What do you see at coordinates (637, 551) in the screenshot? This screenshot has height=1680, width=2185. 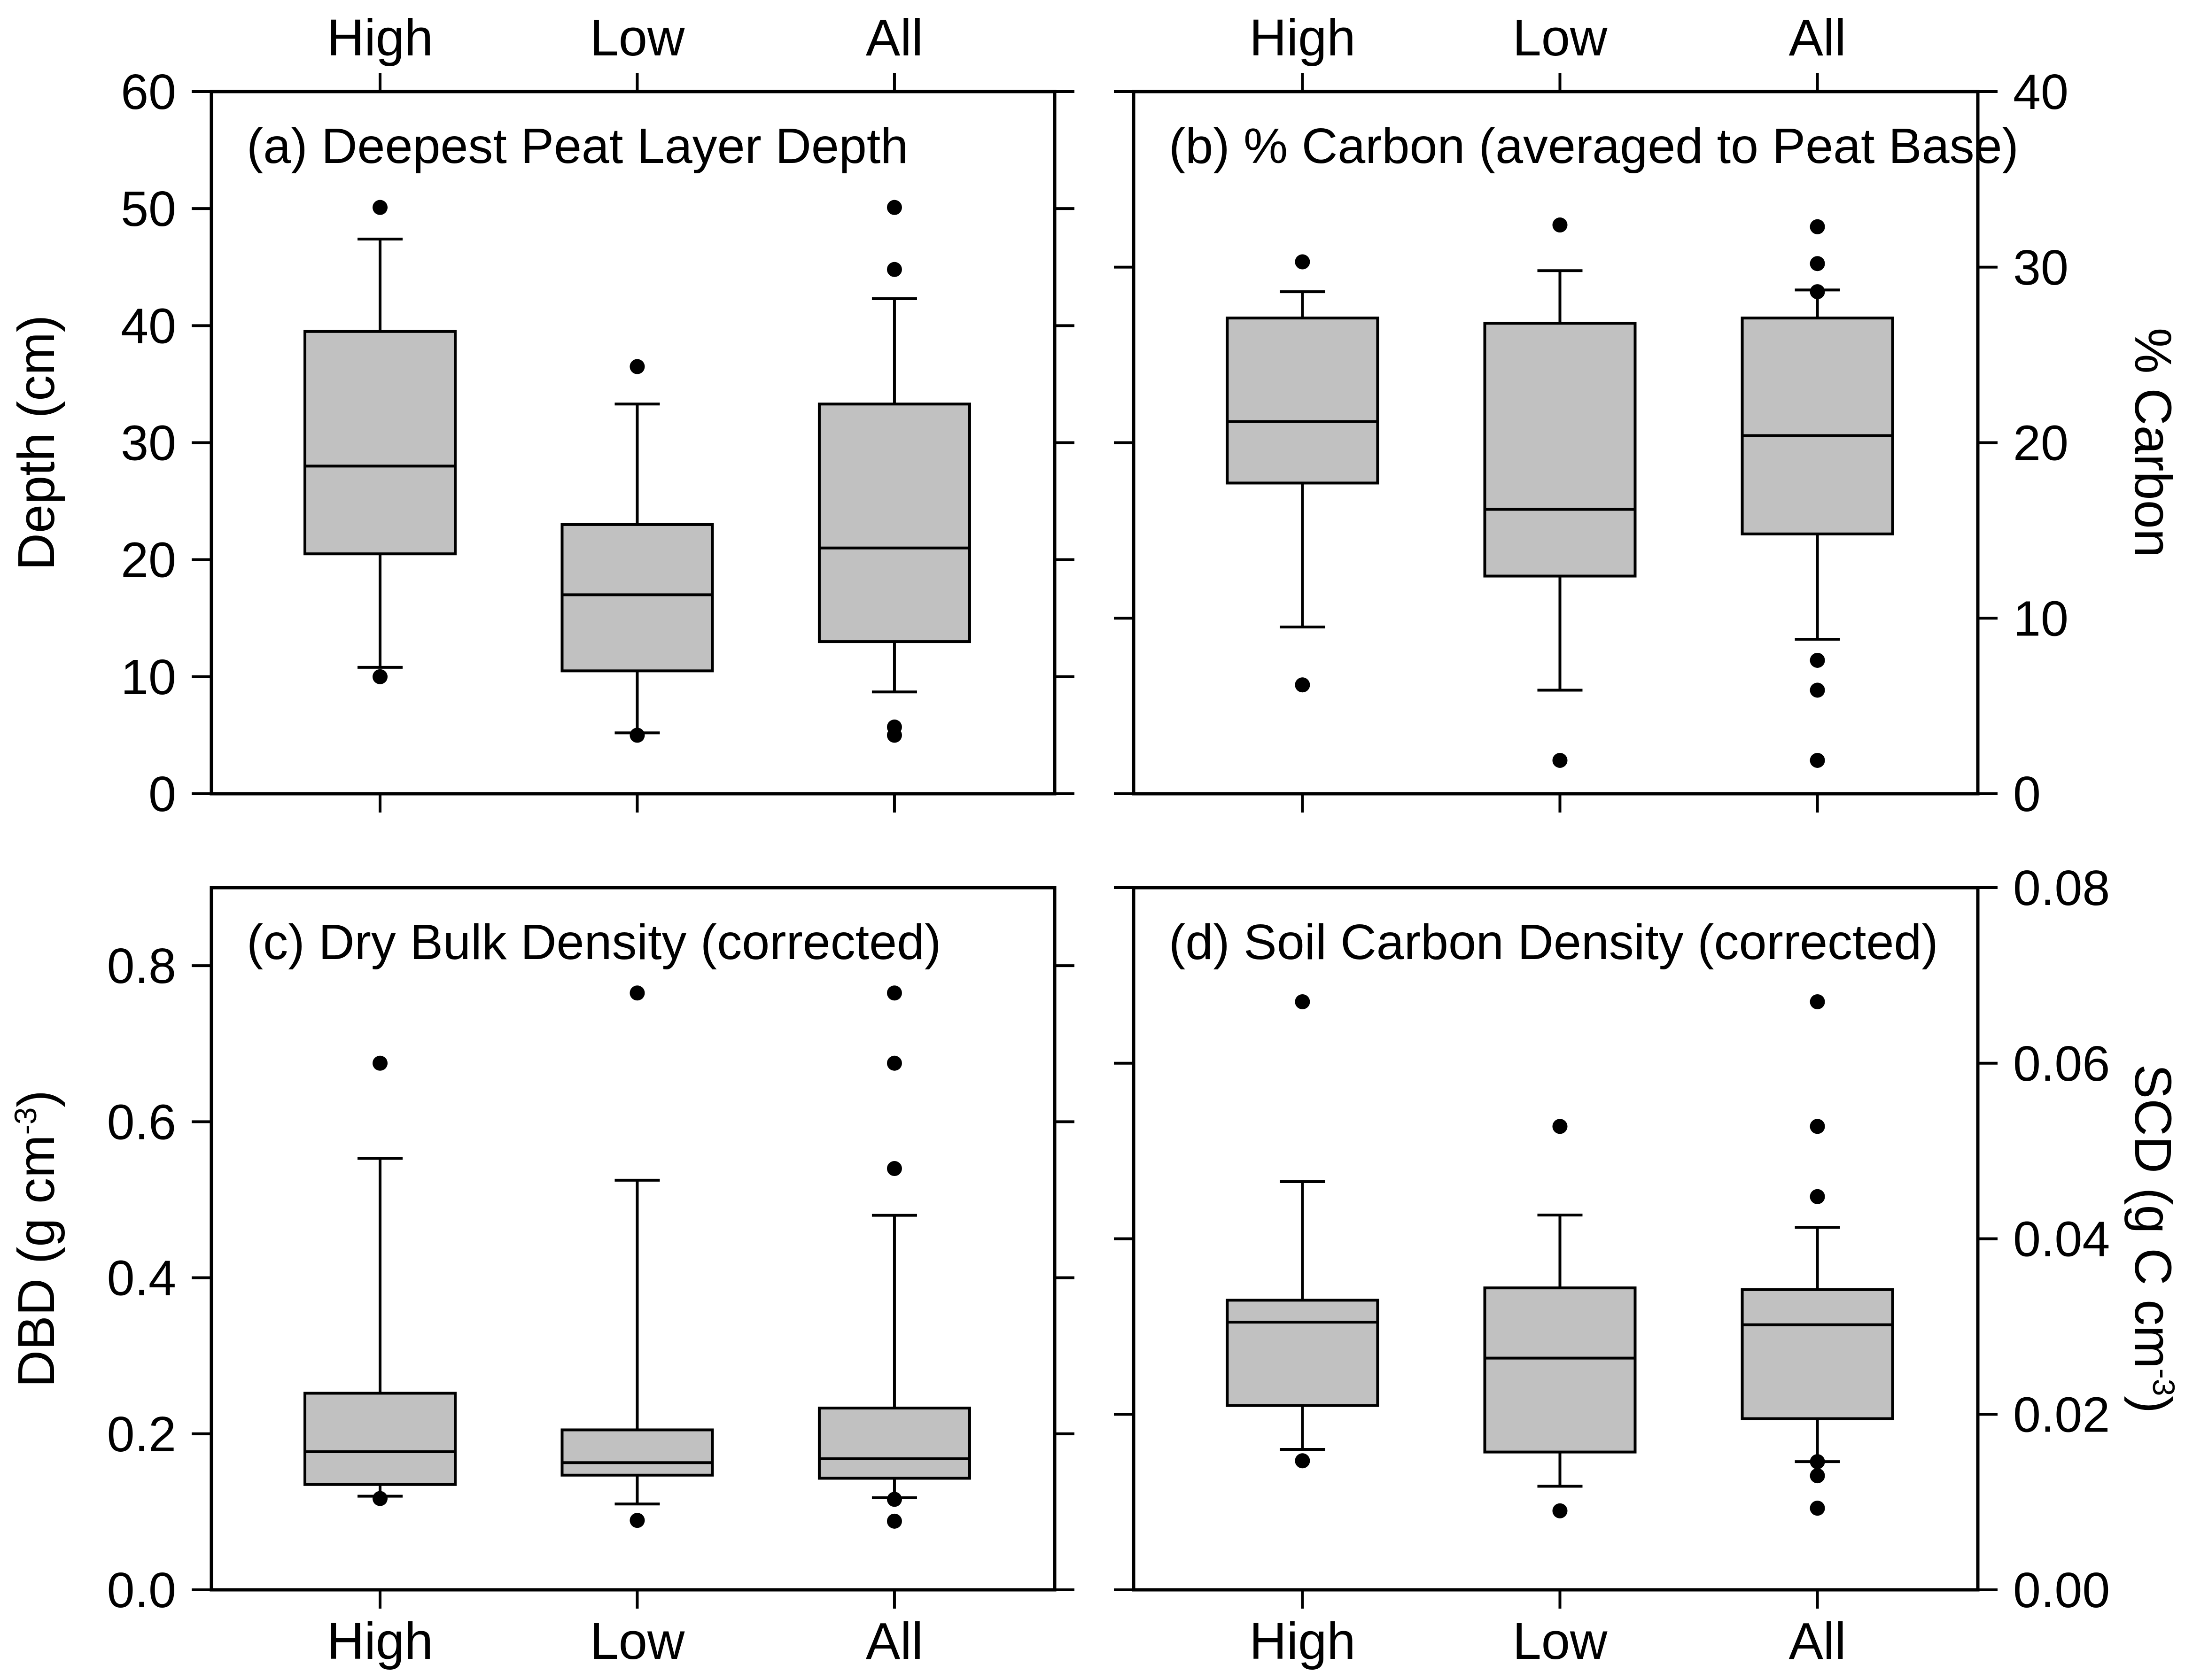 I see `box-group-a-low` at bounding box center [637, 551].